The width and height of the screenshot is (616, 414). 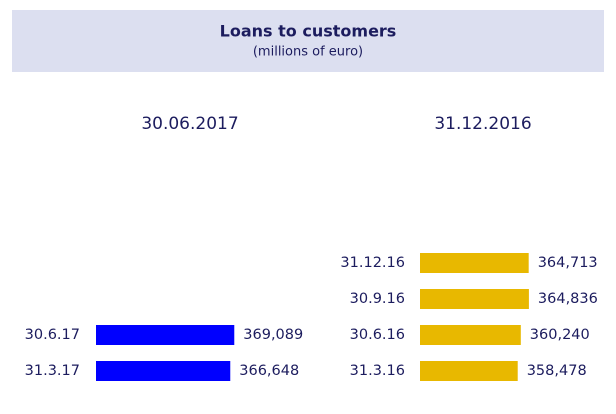 I want to click on panel-title: 30.06.2017, so click(x=189, y=124).